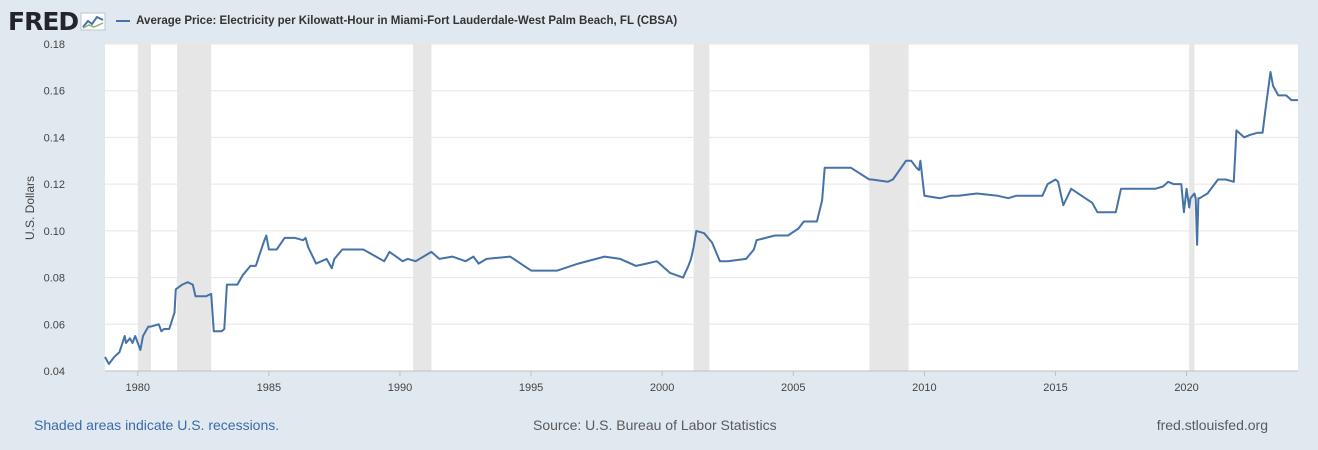  Describe the element at coordinates (54, 185) in the screenshot. I see `y-tick-label: 0.12` at that location.